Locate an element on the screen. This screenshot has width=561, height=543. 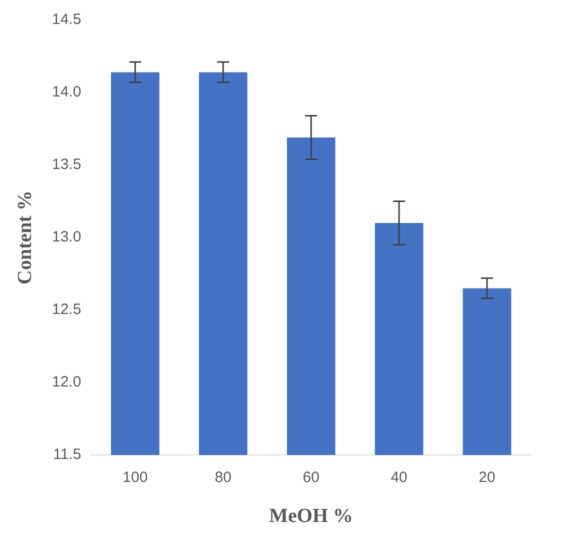
y-tick-label: 14.5 is located at coordinates (67, 19).